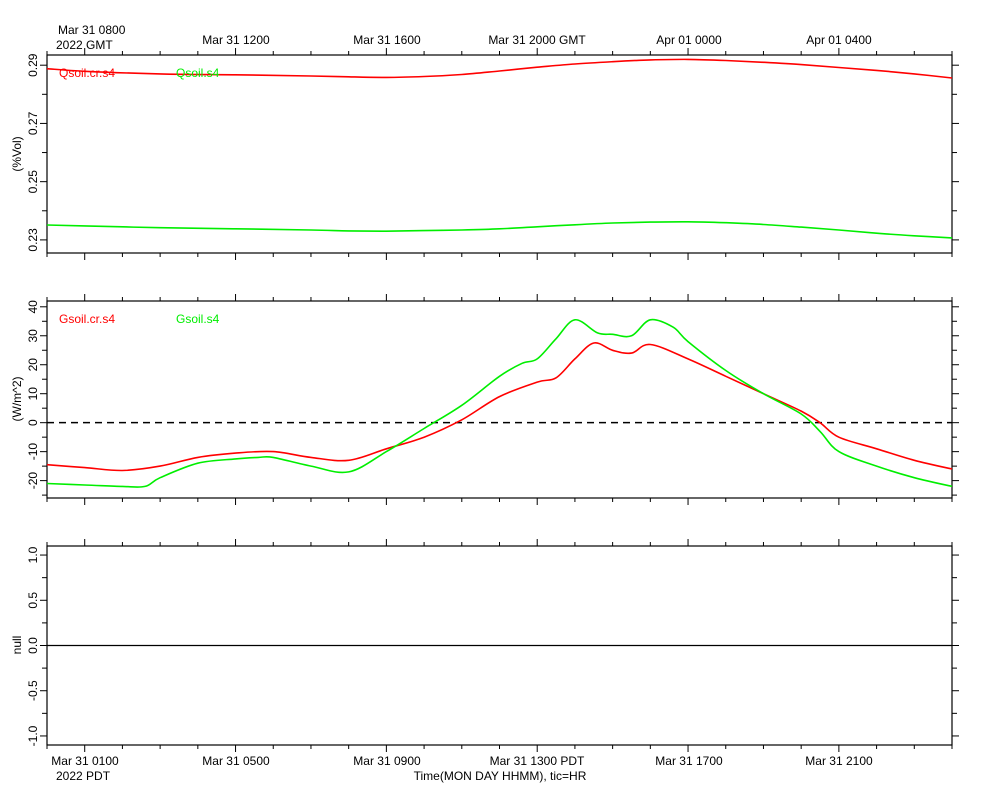 The height and width of the screenshot is (800, 1000). Describe the element at coordinates (33, 240) in the screenshot. I see `y-tick-label: 0.23` at that location.